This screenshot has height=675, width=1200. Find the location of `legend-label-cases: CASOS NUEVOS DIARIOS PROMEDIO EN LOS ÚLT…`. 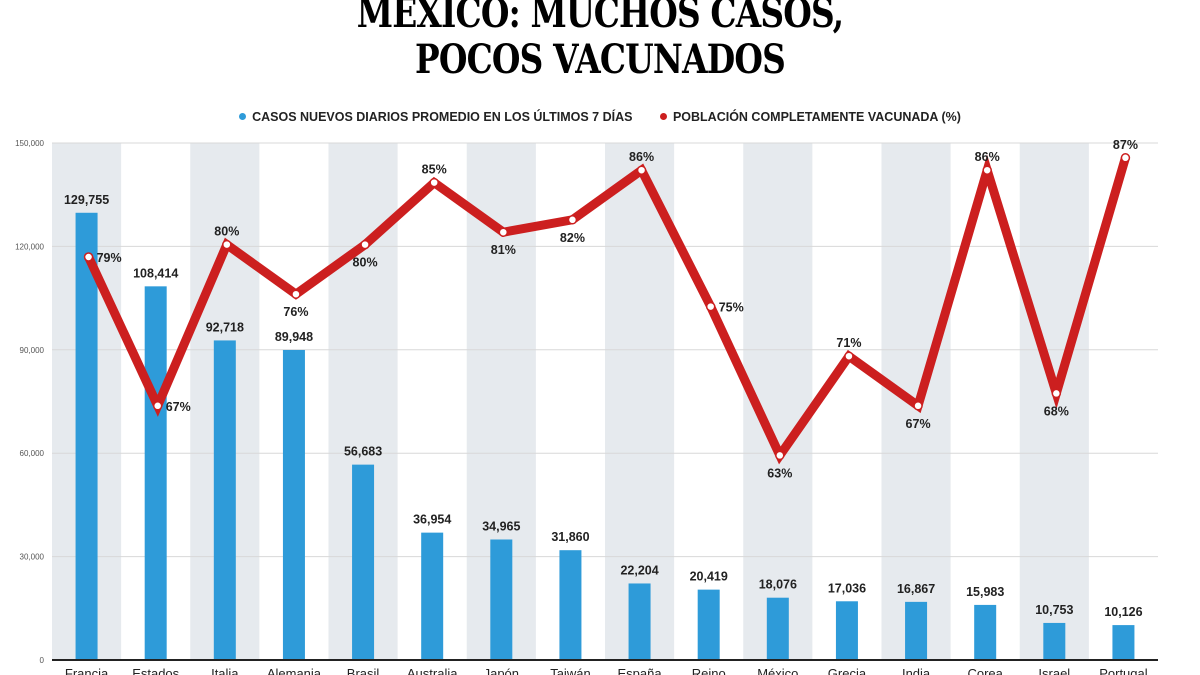

legend-label-cases: CASOS NUEVOS DIARIOS PROMEDIO EN LOS ÚLT… is located at coordinates (442, 116).